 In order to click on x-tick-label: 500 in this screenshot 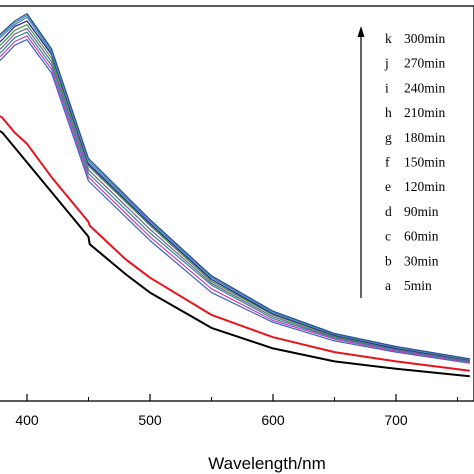, I will do `click(150, 420)`.